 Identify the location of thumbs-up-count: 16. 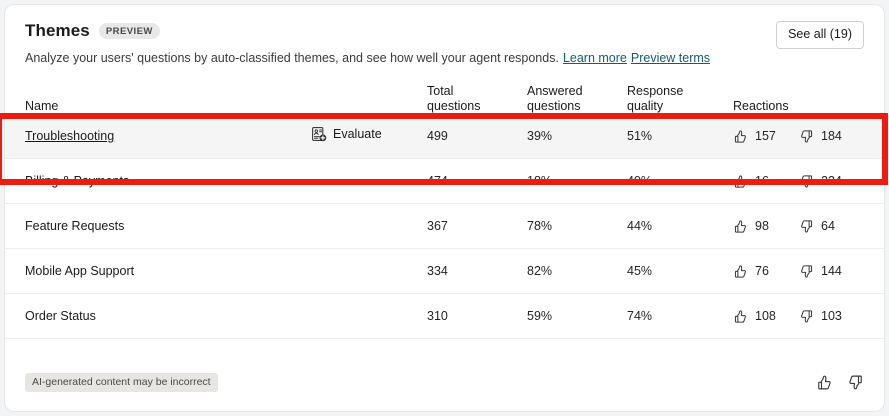
(762, 181).